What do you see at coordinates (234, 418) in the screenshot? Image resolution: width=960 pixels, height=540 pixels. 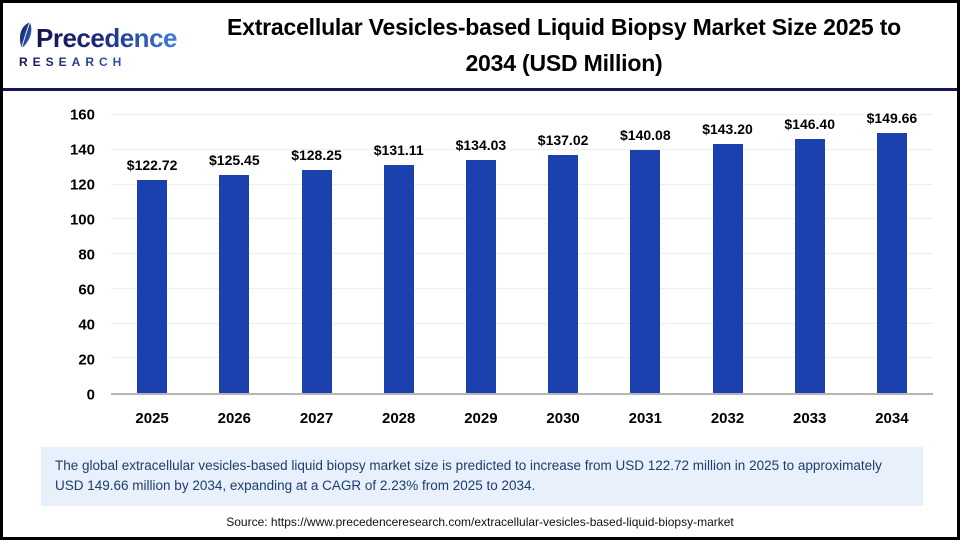 I see `x-axis-label: 2026` at bounding box center [234, 418].